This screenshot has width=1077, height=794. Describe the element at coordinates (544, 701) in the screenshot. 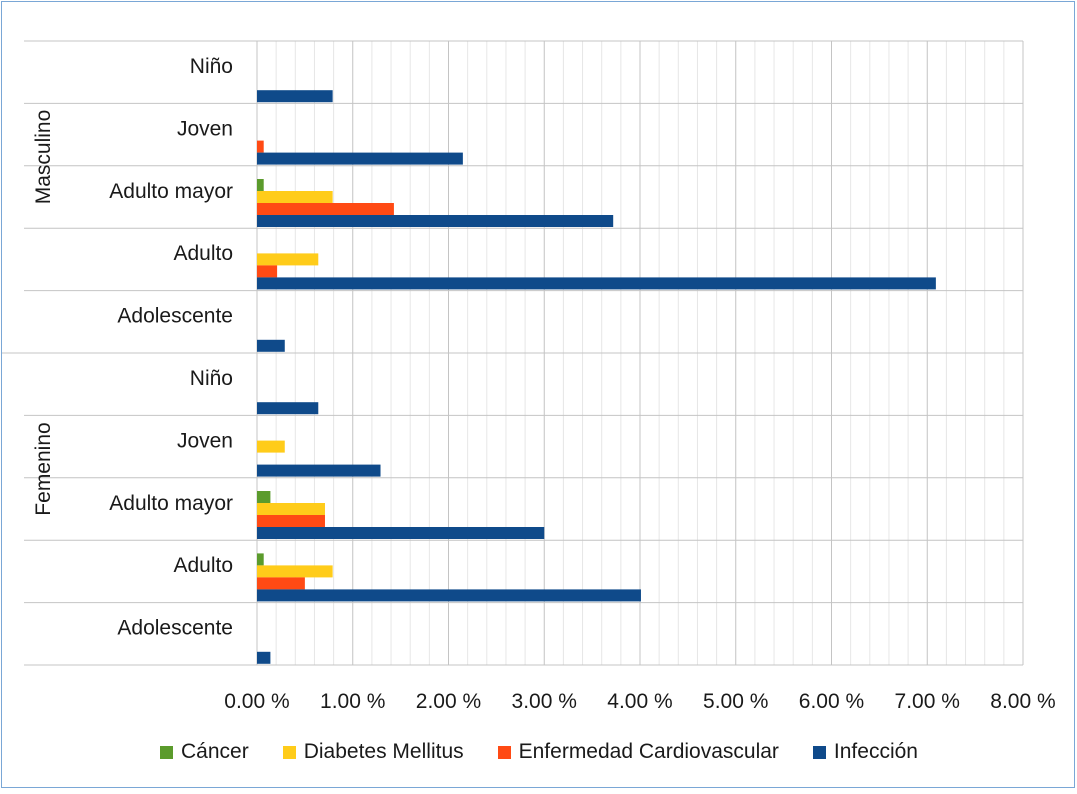

I see `x-tick-label: 3.00 %` at that location.